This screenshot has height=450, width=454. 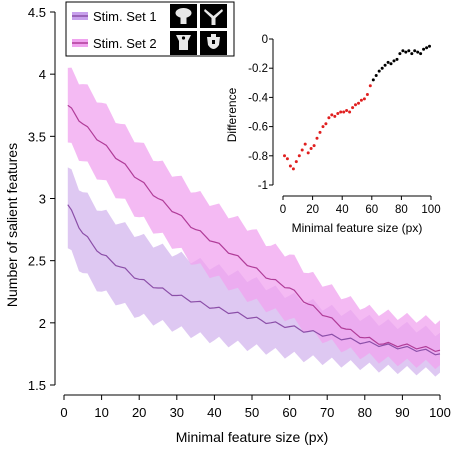 I want to click on difference-points, so click(x=357, y=107).